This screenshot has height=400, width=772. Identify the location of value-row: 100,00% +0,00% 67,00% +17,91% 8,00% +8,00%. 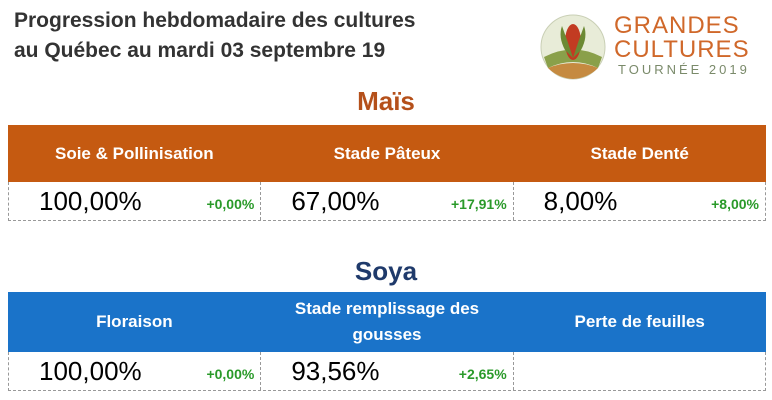
(387, 201).